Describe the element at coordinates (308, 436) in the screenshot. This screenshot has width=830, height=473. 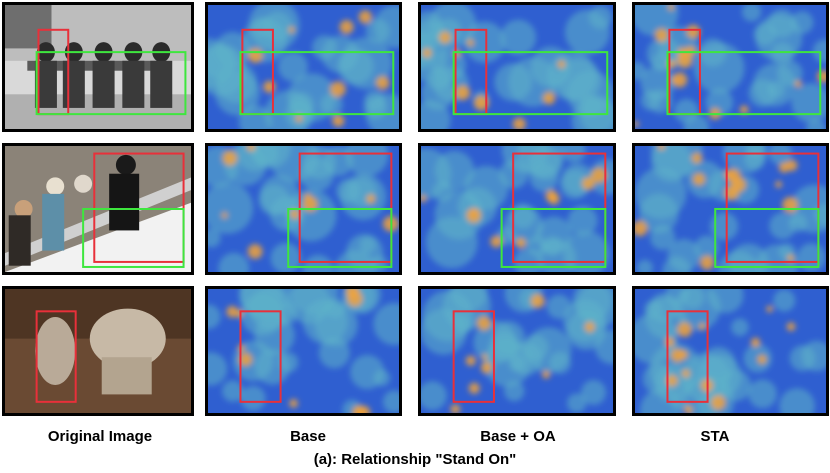
I see `column-label-base: Base` at that location.